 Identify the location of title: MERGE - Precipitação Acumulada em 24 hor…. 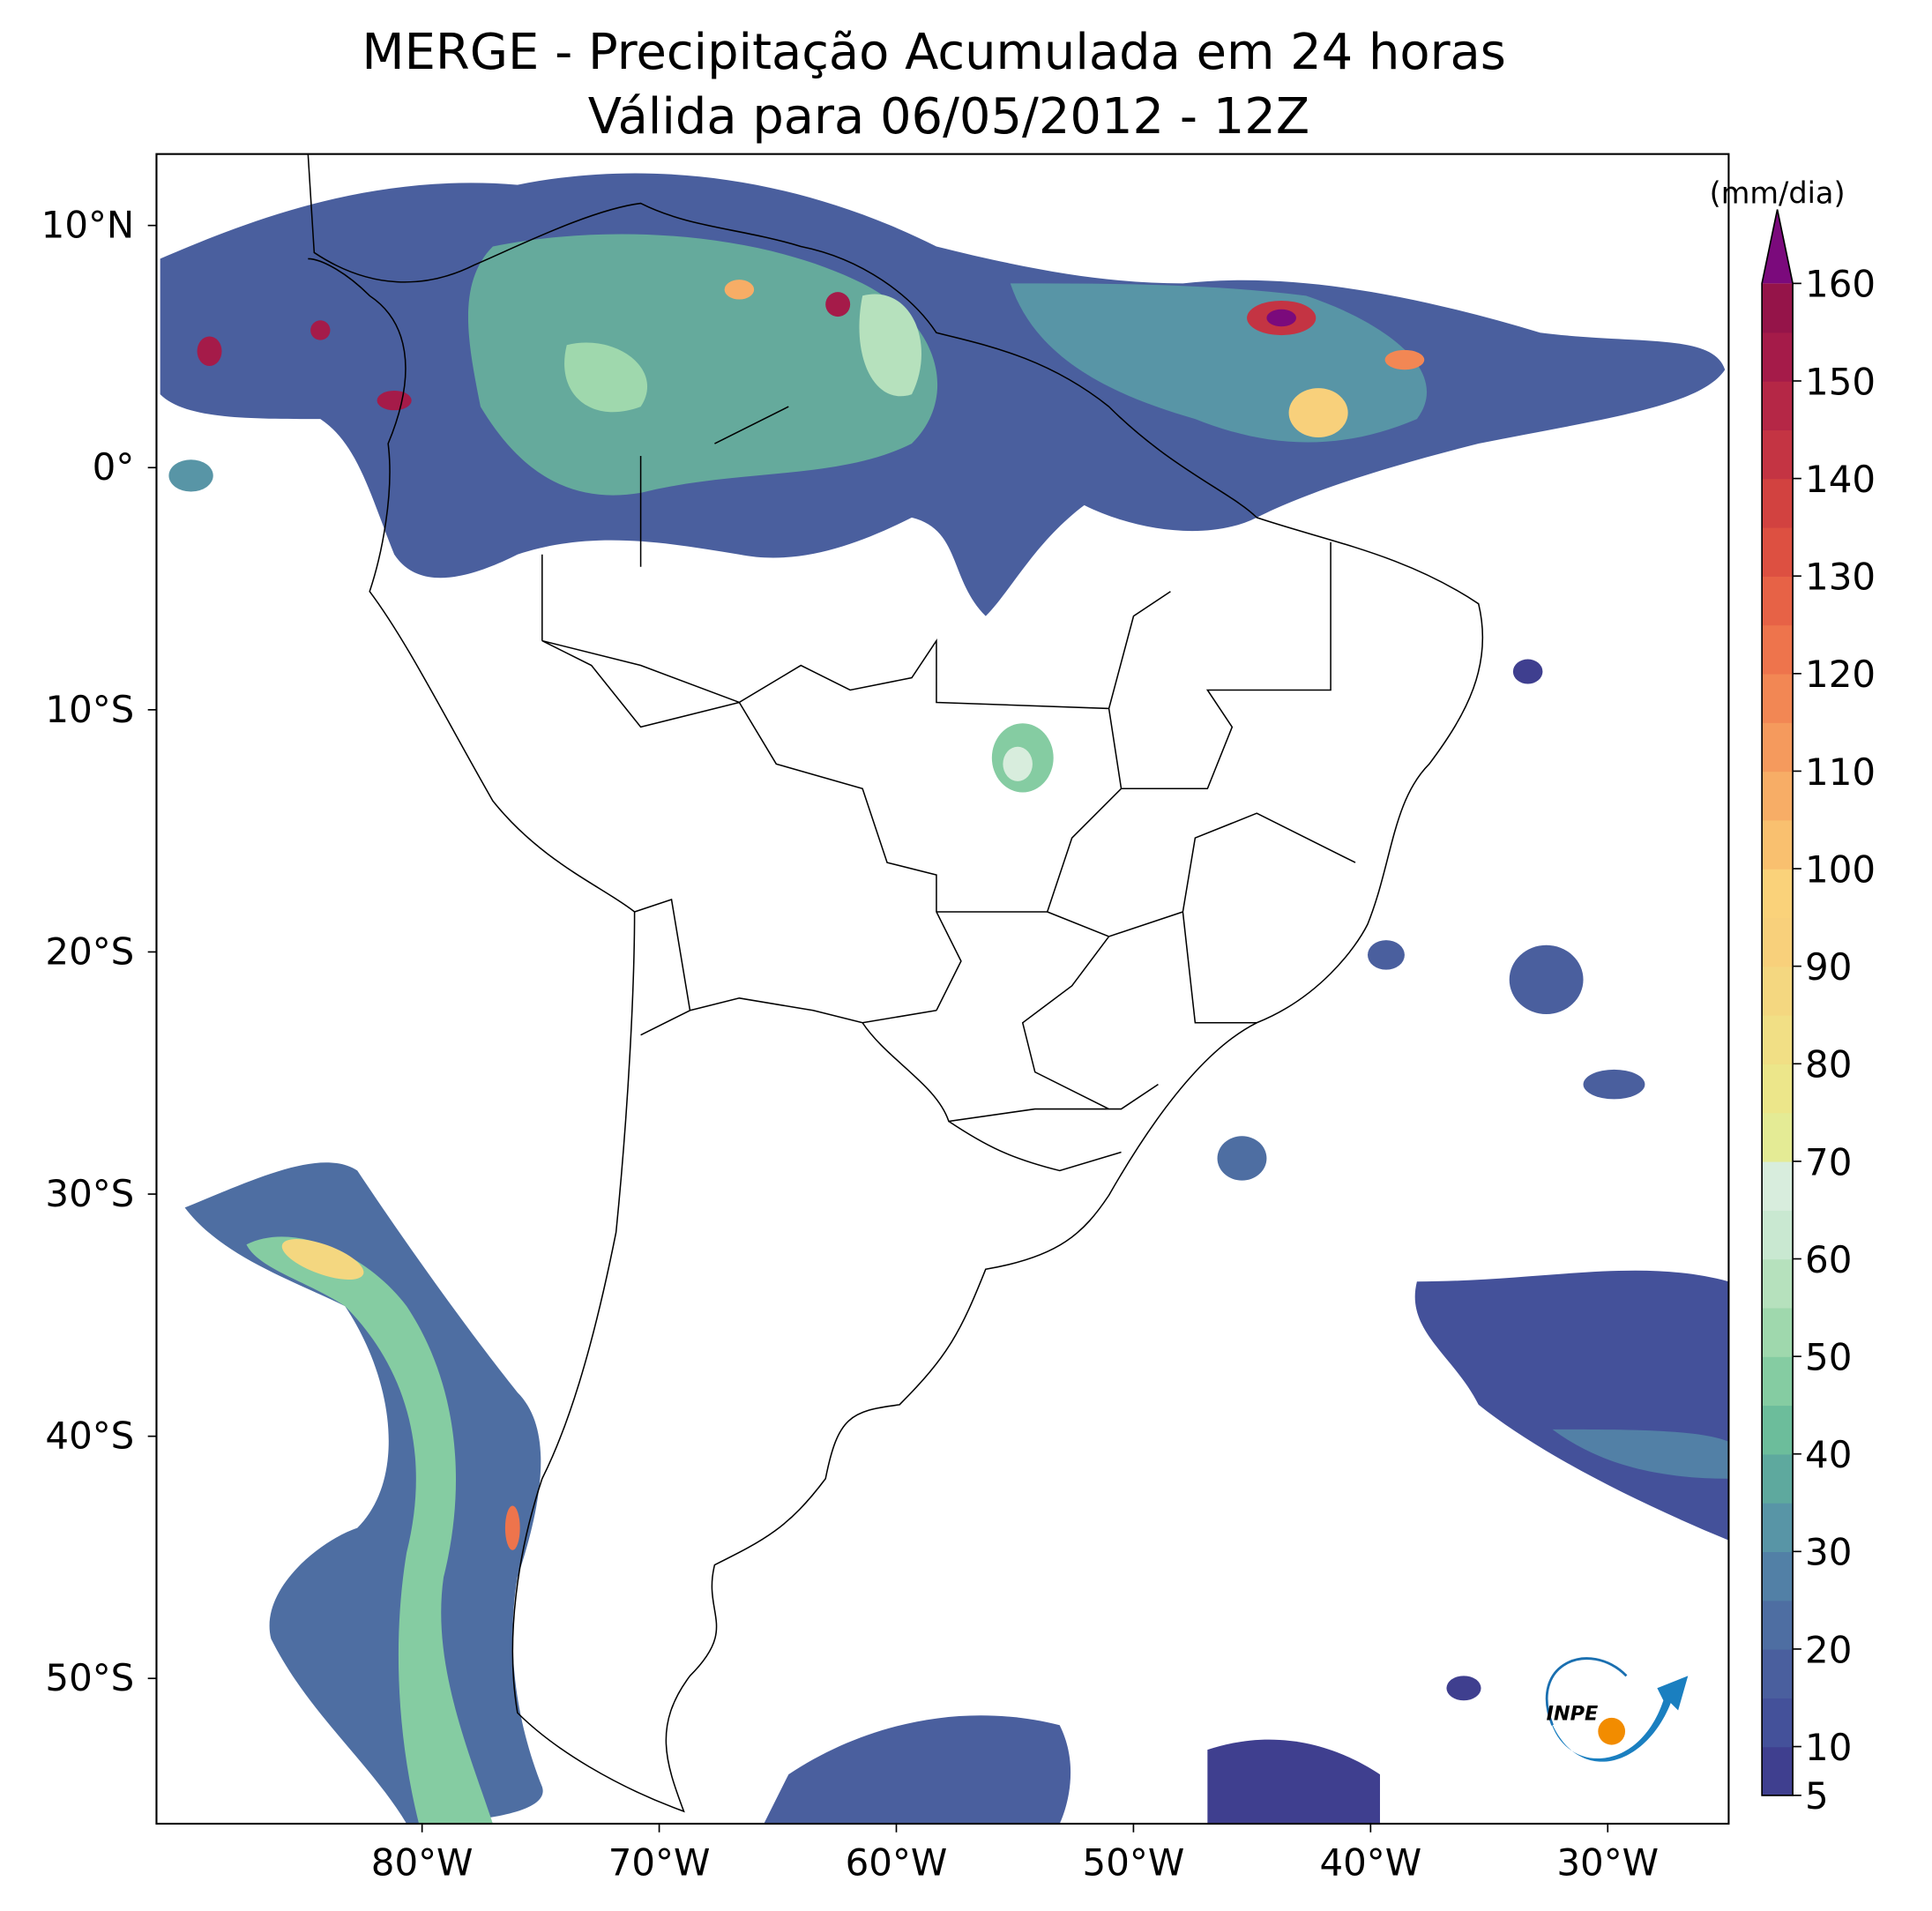
(934, 53).